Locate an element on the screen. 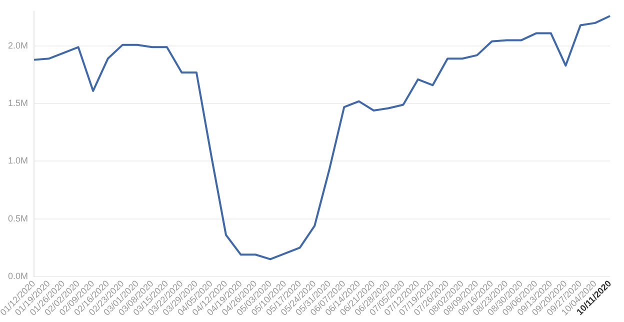  y-tick-label: 1.5M is located at coordinates (18, 103).